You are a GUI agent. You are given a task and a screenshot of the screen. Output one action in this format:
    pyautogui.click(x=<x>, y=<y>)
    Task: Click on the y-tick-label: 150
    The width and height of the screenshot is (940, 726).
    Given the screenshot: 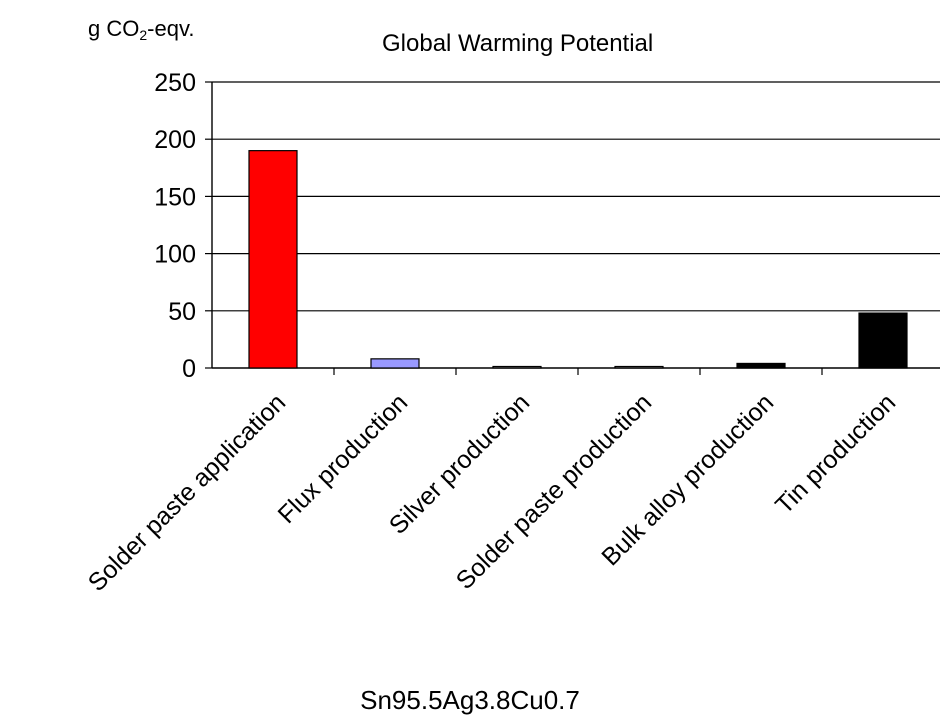 What is the action you would take?
    pyautogui.click(x=175, y=197)
    